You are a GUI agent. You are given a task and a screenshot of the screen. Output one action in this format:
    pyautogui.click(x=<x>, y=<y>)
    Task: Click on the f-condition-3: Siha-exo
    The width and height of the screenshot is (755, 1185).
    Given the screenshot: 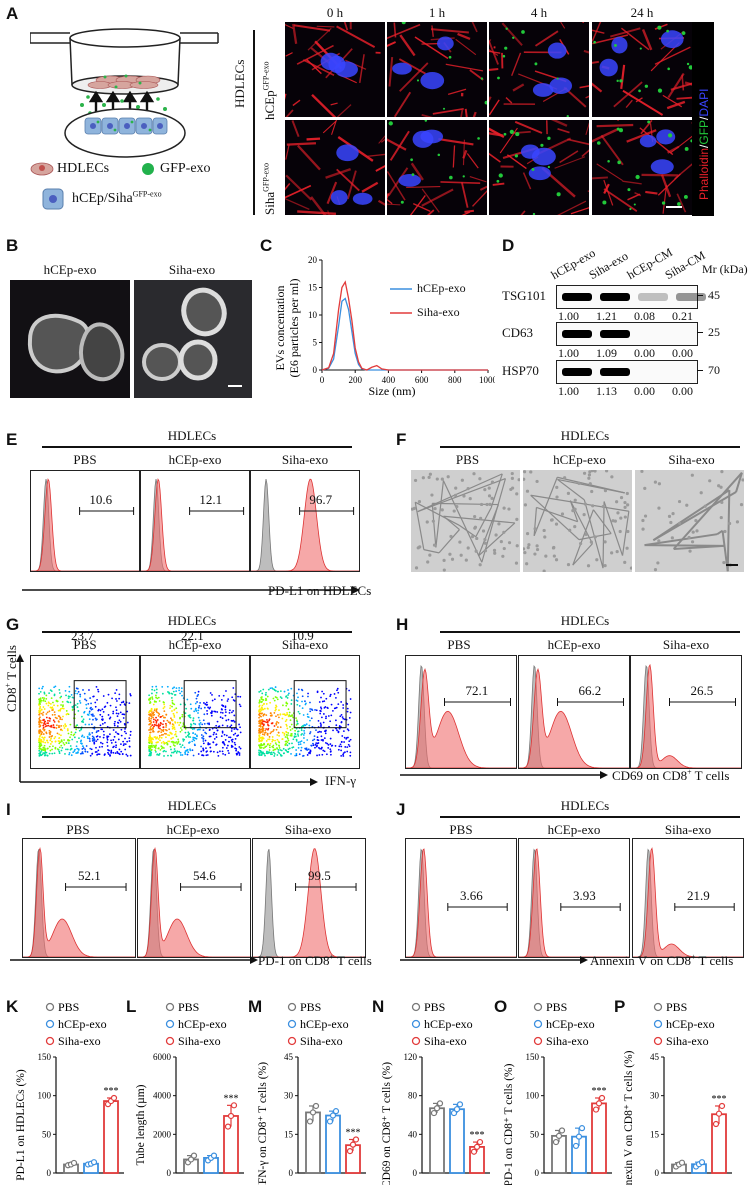 What is the action you would take?
    pyautogui.click(x=691, y=459)
    